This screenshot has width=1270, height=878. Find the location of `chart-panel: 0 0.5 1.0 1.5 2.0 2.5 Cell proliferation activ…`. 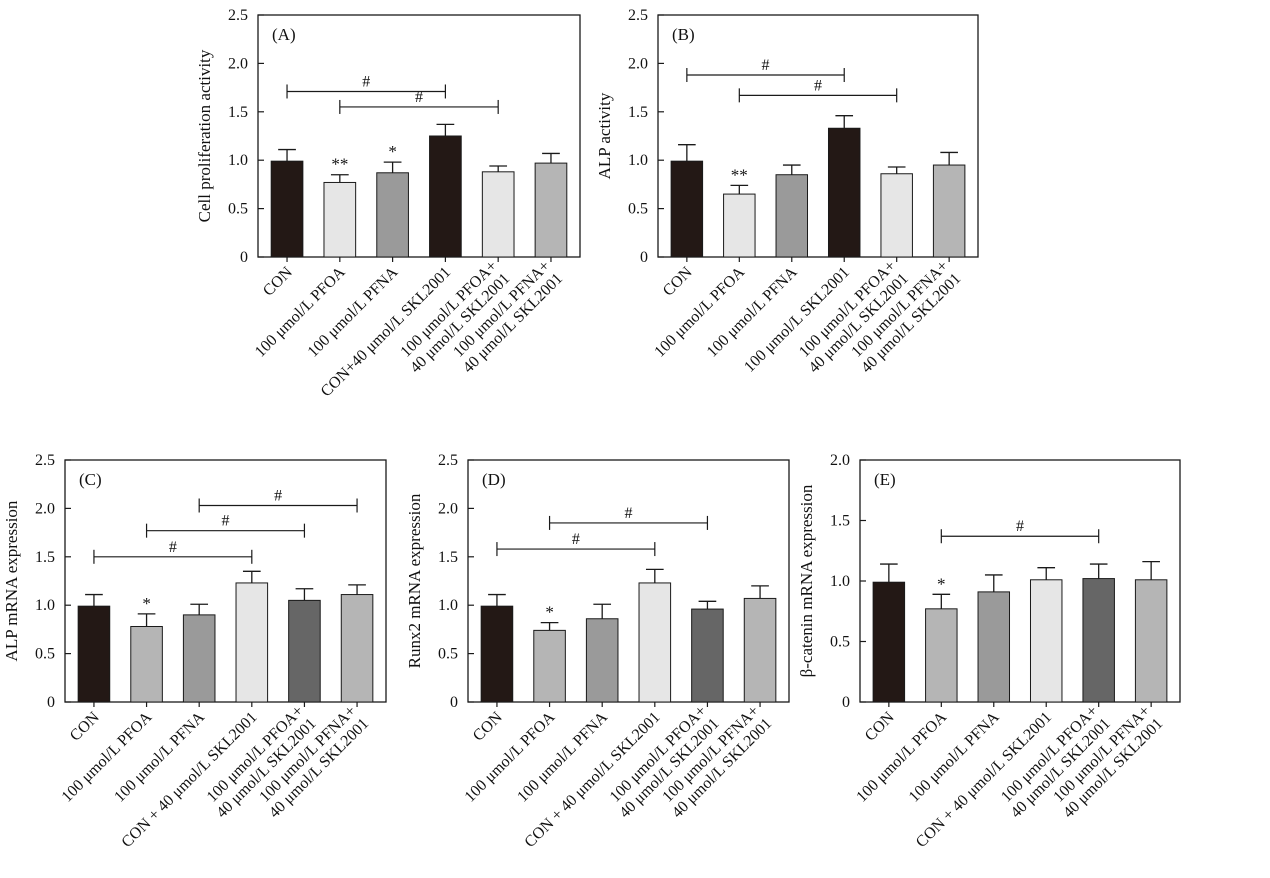

chart-panel: 0 0.5 1.0 1.5 2.0 2.5 Cell proliferation activ… is located at coordinates (388, 203).